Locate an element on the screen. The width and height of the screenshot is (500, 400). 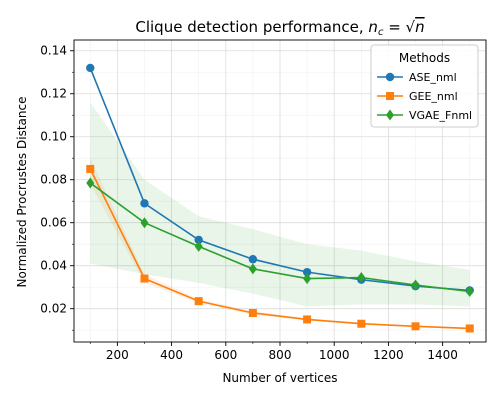
legend-box is located at coordinates (424, 86).